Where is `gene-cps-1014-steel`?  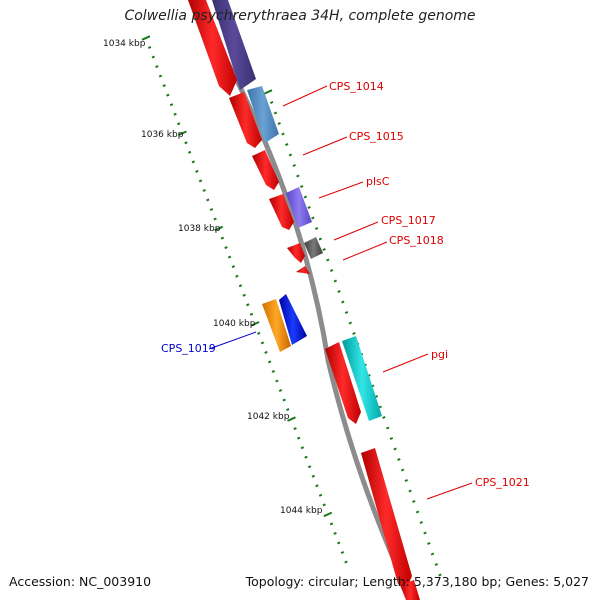
gene-cps-1014-steel is located at coordinates (263, 114).